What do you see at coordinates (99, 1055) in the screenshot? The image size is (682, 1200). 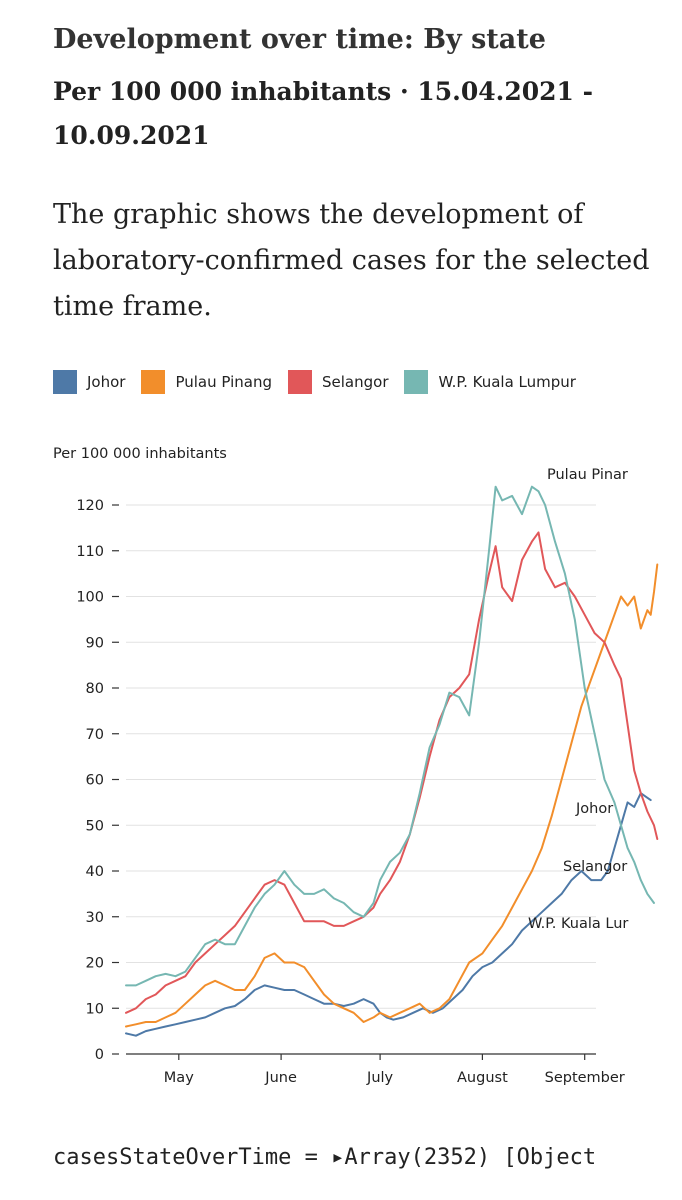 I see `y-tick-label: 0` at bounding box center [99, 1055].